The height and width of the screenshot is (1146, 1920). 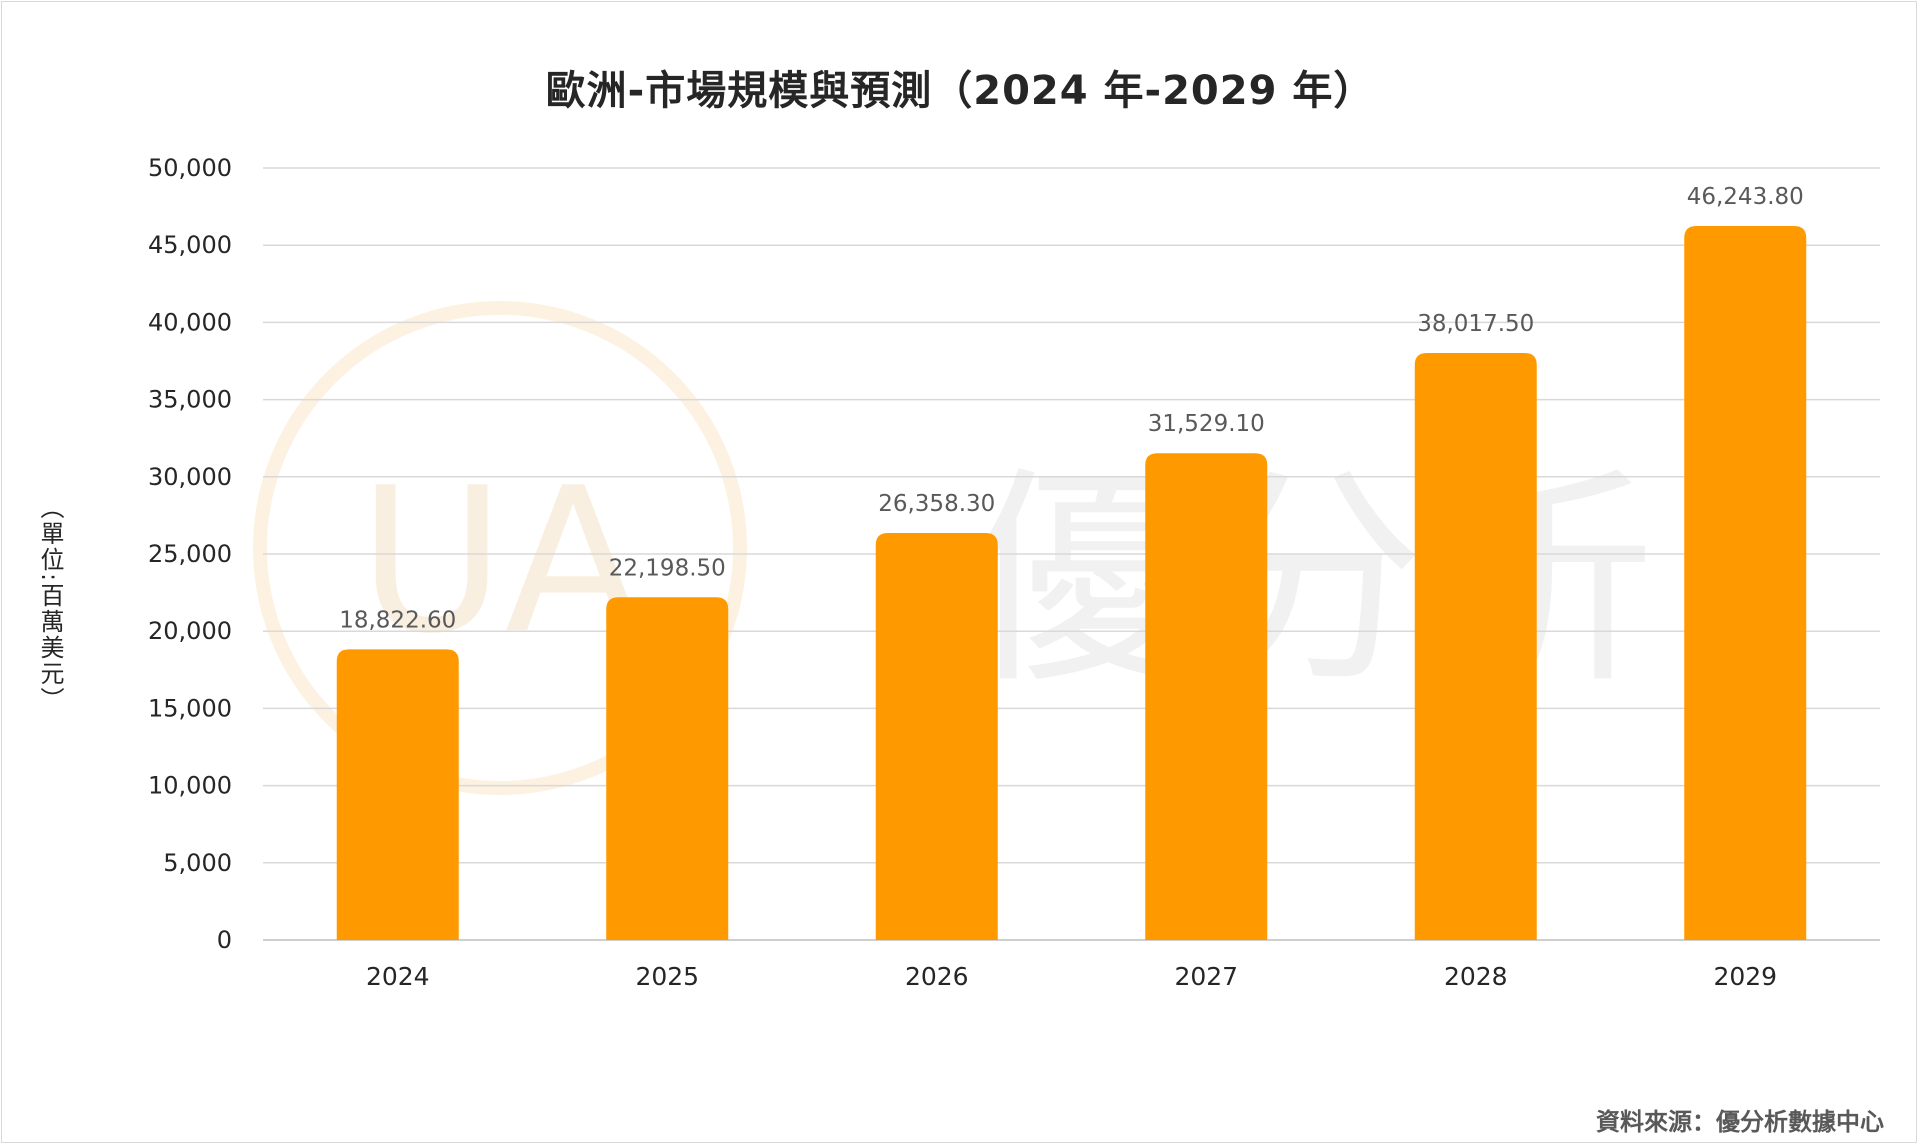 I want to click on y-tick-label: 30,000, so click(x=190, y=477).